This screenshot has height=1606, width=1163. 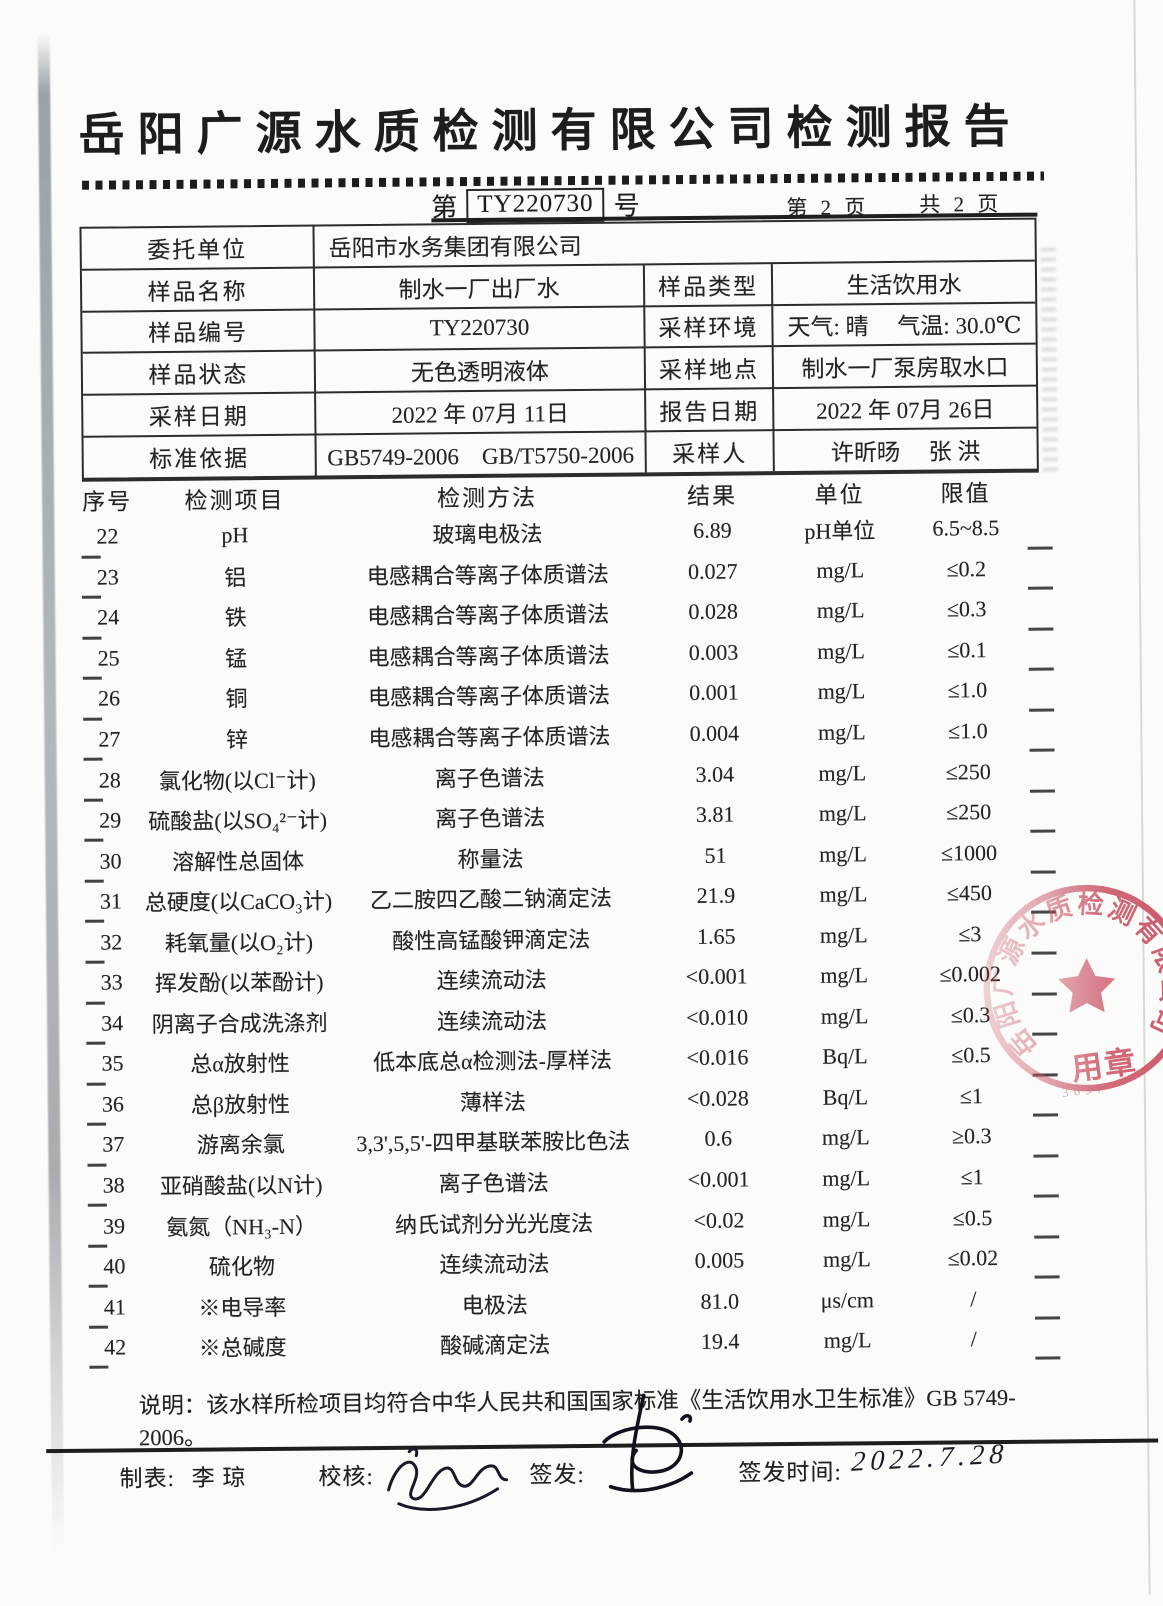 What do you see at coordinates (114, 1225) in the screenshot?
I see `result-seq: 39` at bounding box center [114, 1225].